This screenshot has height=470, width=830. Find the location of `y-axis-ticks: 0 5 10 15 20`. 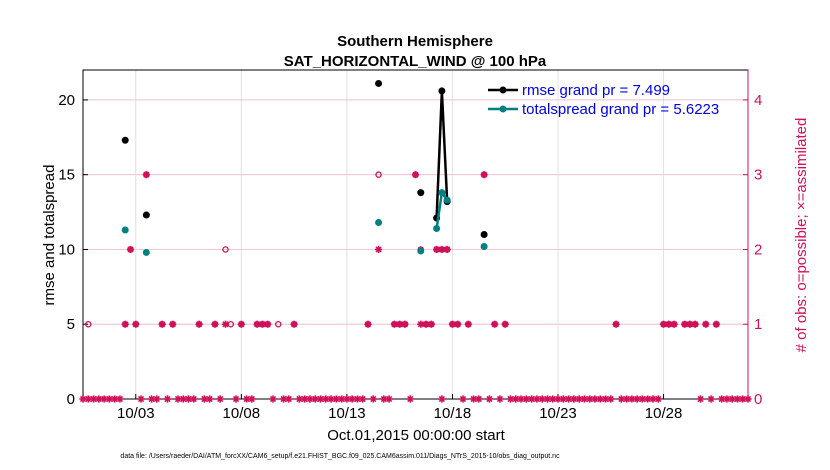

y-axis-ticks: 0 5 10 15 20 is located at coordinates (73, 250).